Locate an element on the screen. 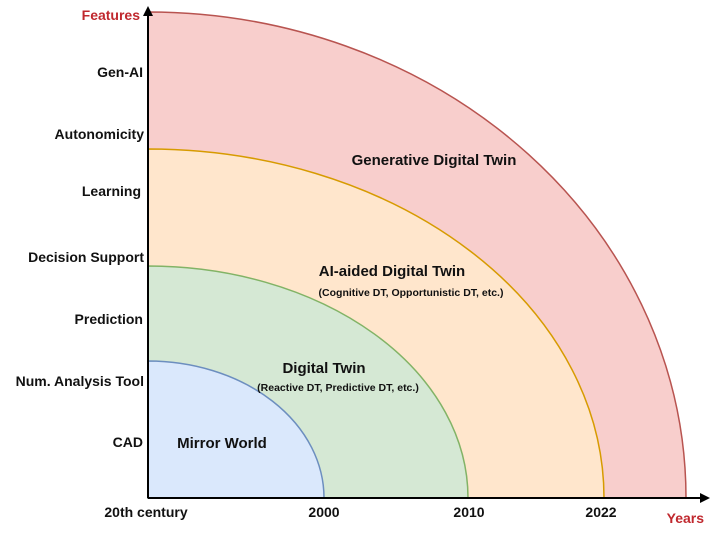 The image size is (720, 534). x-tick-2022: 2022 is located at coordinates (600, 512).